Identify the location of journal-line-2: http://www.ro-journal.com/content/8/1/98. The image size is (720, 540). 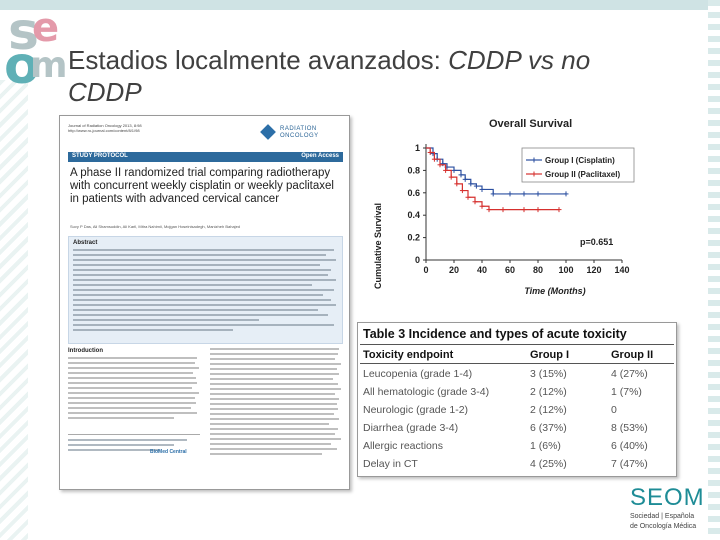
(104, 130).